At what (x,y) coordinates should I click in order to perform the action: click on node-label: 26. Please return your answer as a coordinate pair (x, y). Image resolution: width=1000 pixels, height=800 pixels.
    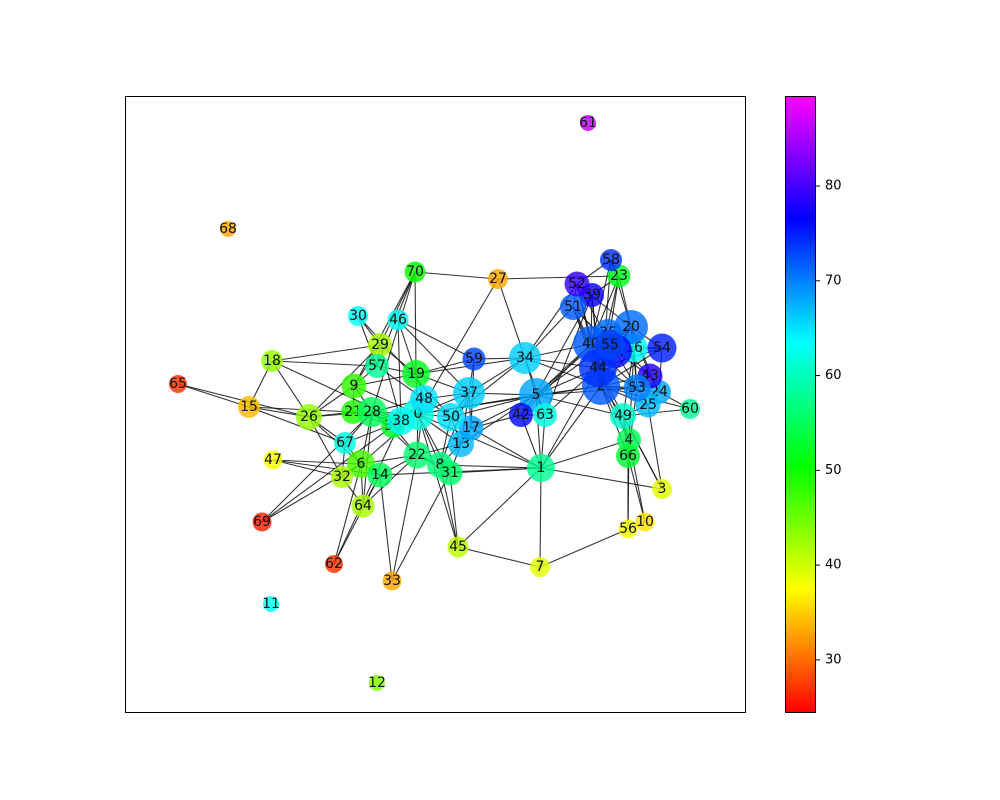
    Looking at the image, I should click on (309, 417).